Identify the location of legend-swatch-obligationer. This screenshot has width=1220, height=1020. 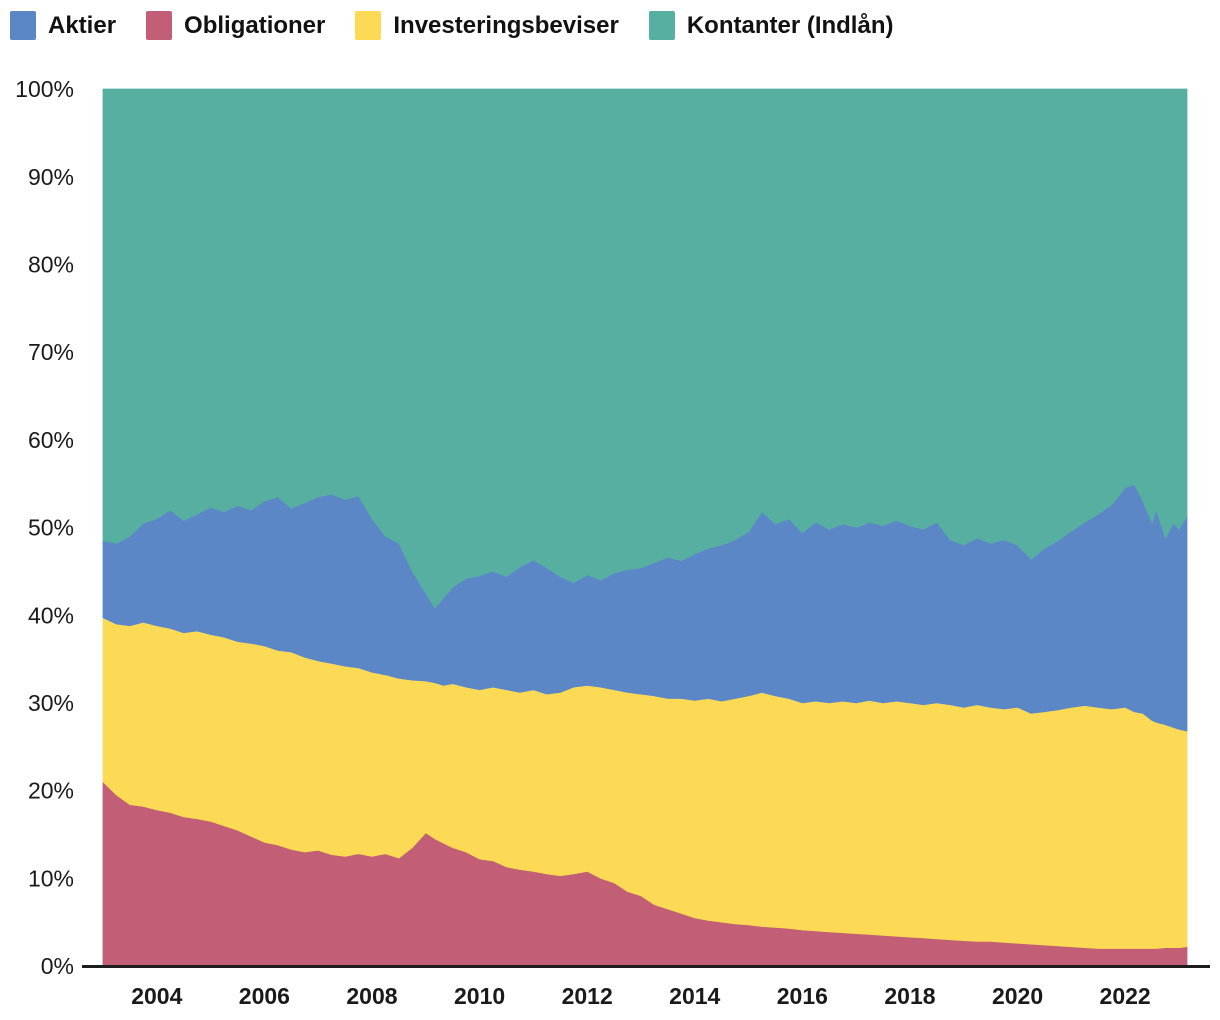
(159, 25).